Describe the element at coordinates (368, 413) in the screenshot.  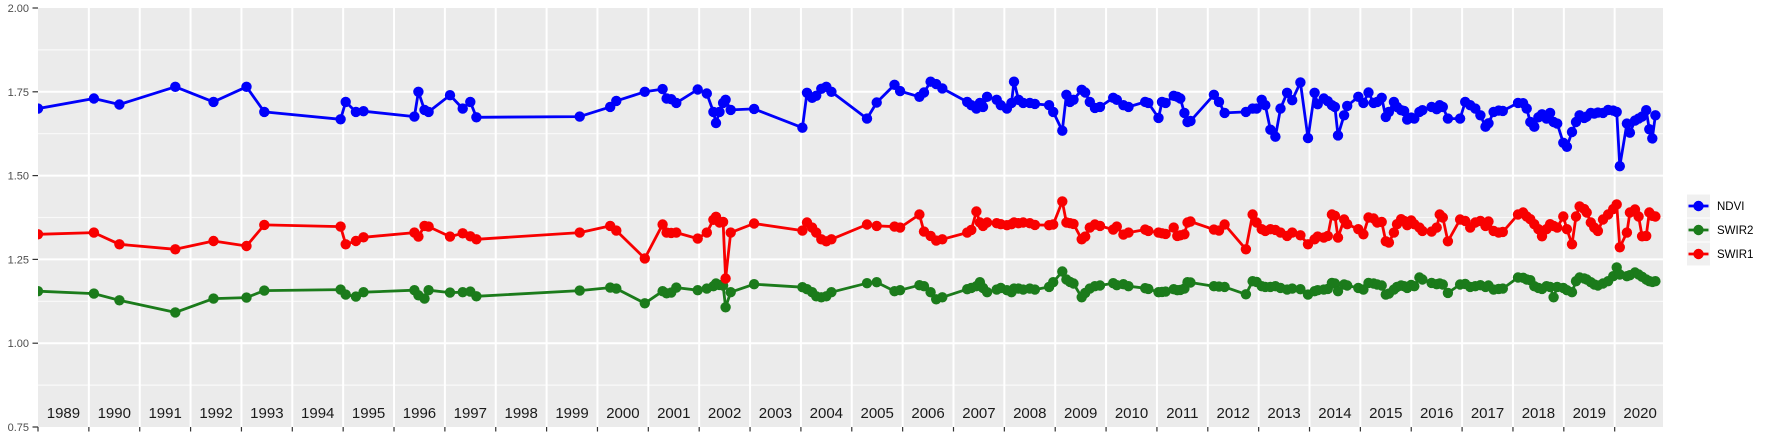
I see `x-tick-label: 1995` at that location.